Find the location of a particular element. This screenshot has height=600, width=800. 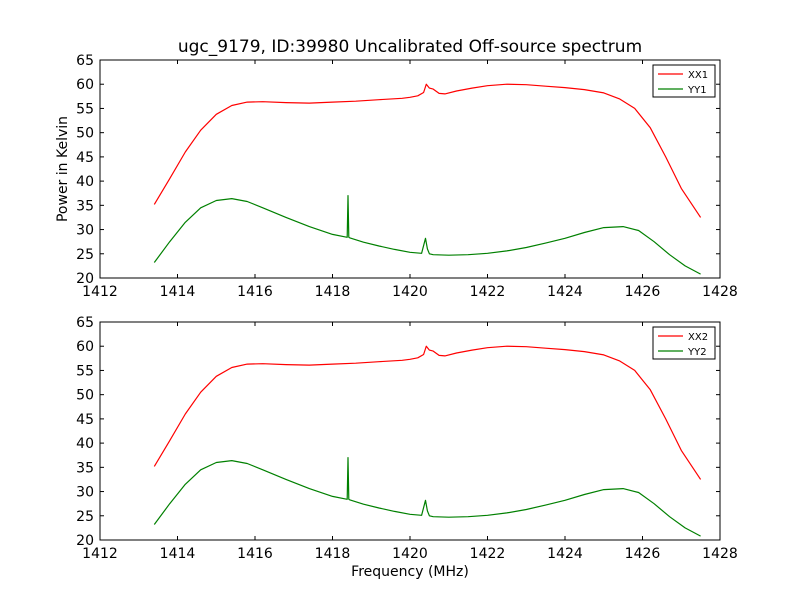

legend-label-xx1: XX1 is located at coordinates (698, 75).